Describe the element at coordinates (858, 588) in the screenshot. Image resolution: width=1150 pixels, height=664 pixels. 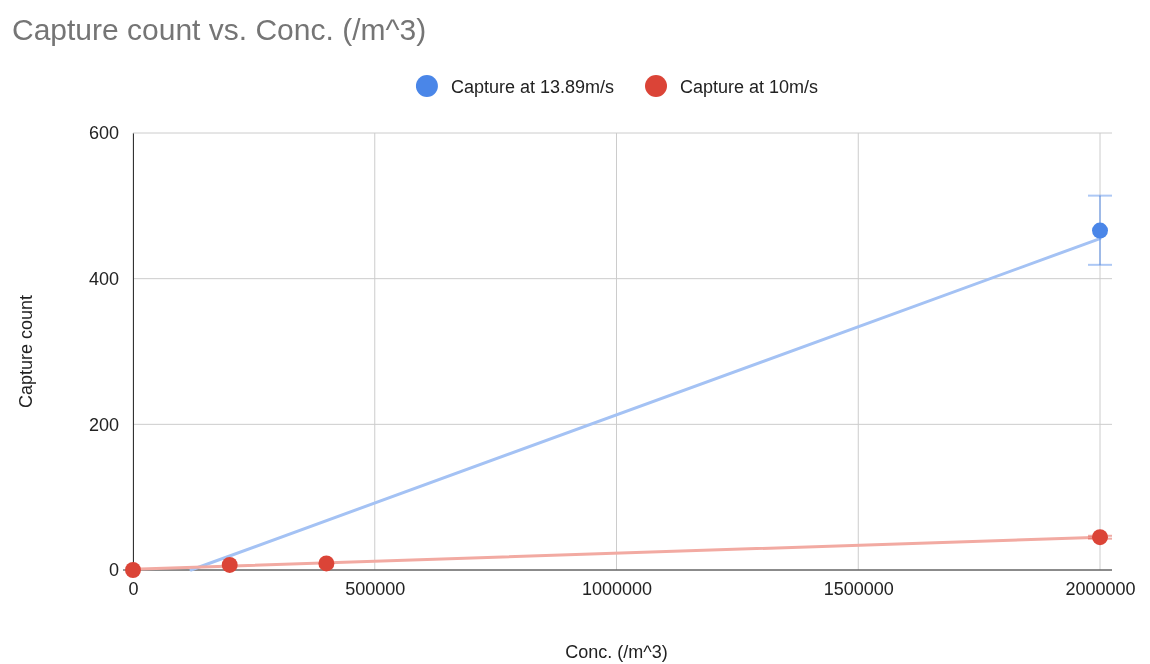
I see `x-tick-label: 1500000` at that location.